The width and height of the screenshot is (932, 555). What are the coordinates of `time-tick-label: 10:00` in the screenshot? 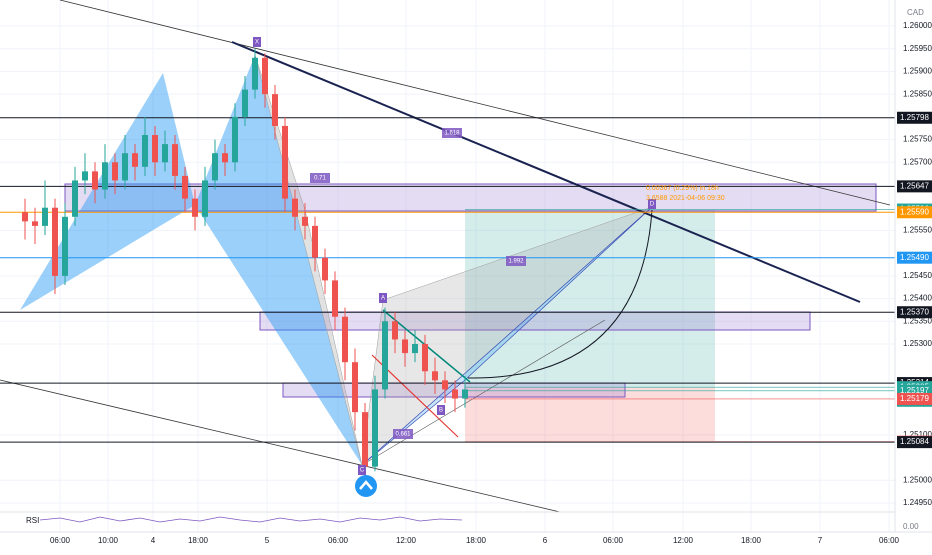 It's located at (108, 540).